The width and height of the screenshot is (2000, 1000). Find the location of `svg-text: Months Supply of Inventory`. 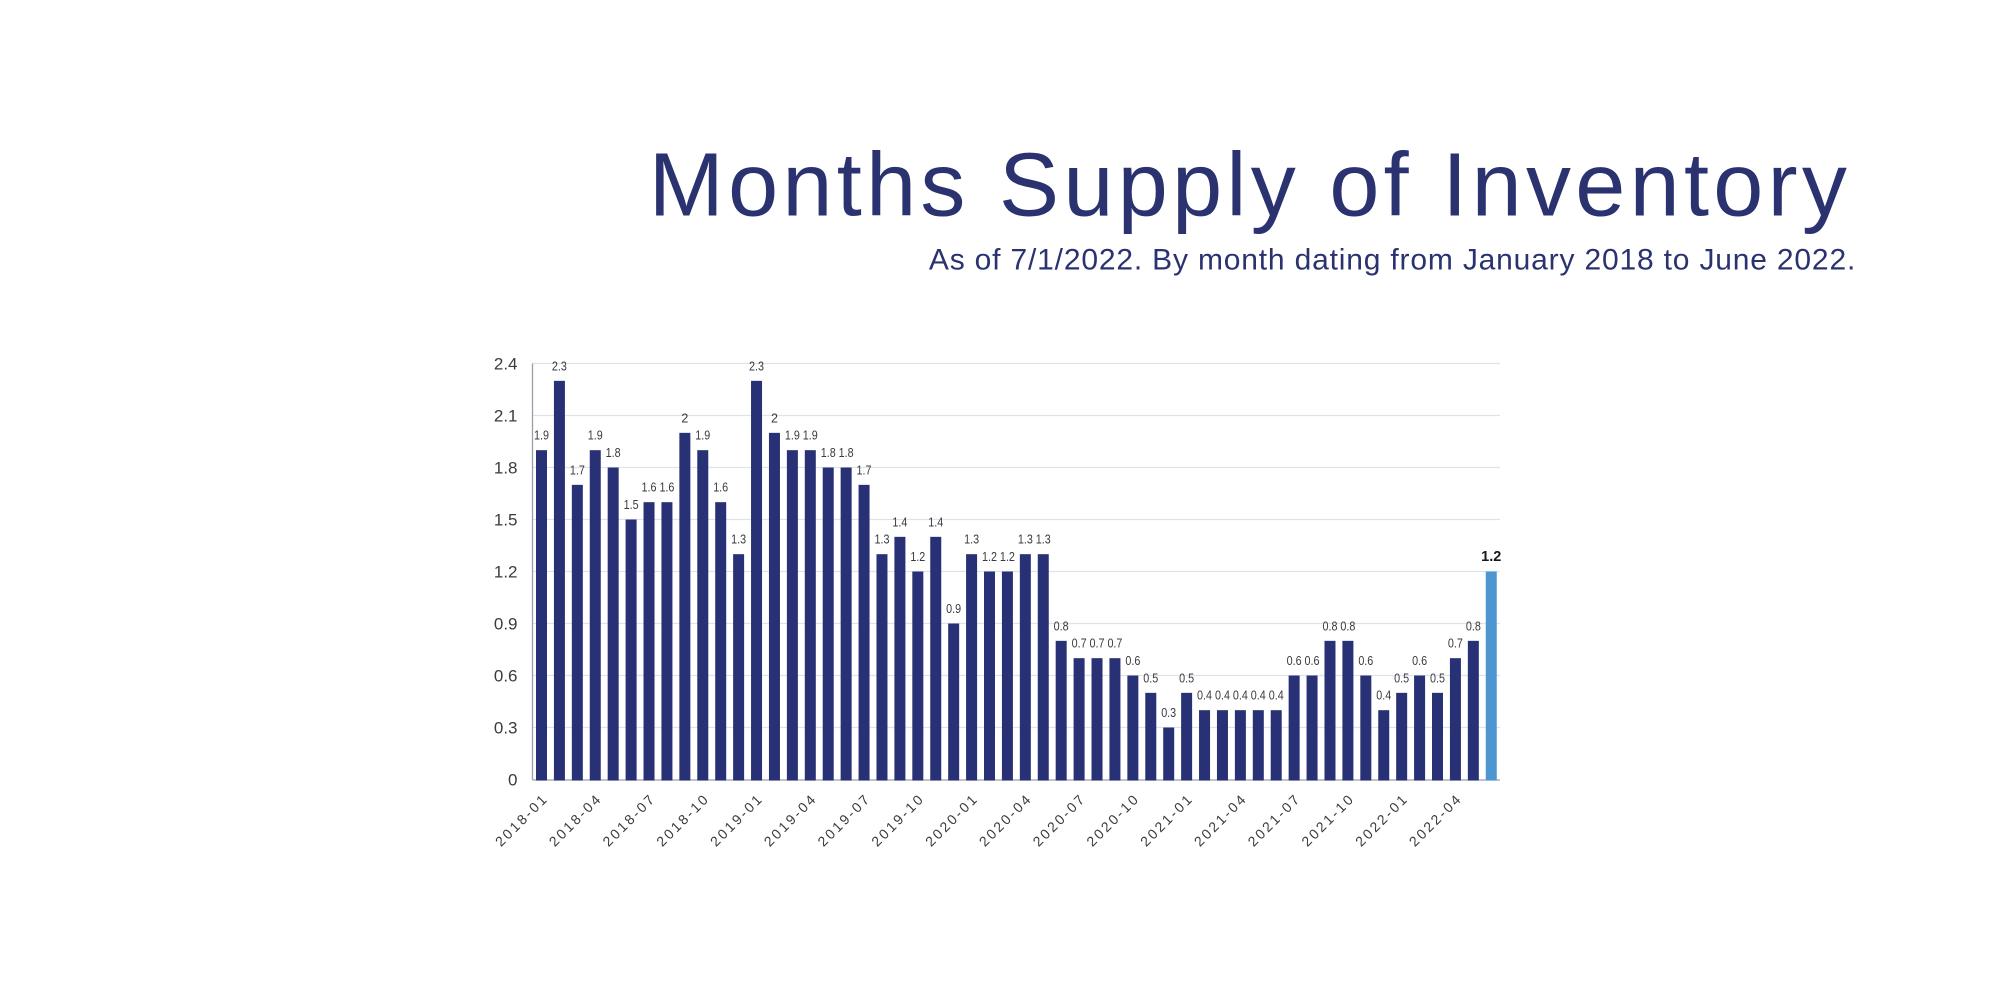

svg-text: Months Supply of Inventory is located at coordinates (1250, 186).